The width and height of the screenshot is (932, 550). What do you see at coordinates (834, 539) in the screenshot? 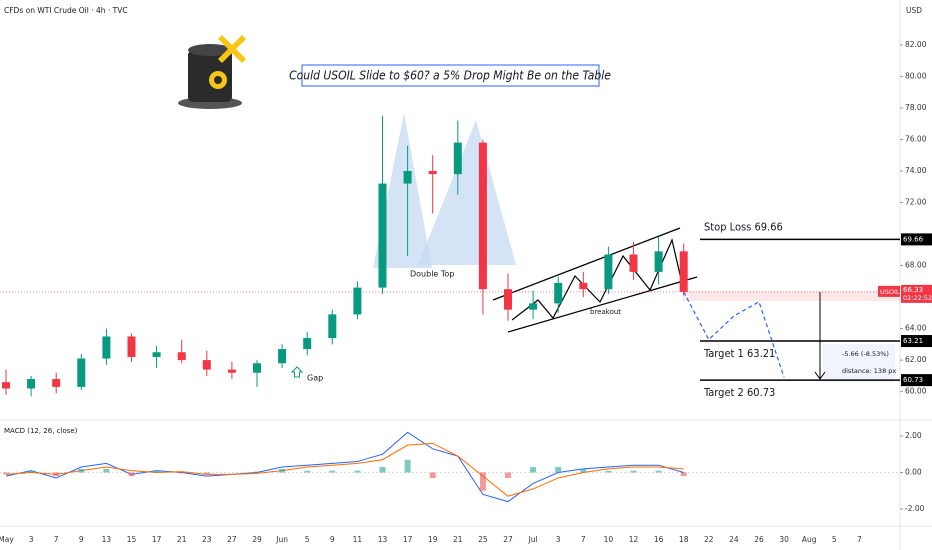
I see `x-tick-label: 5` at bounding box center [834, 539].